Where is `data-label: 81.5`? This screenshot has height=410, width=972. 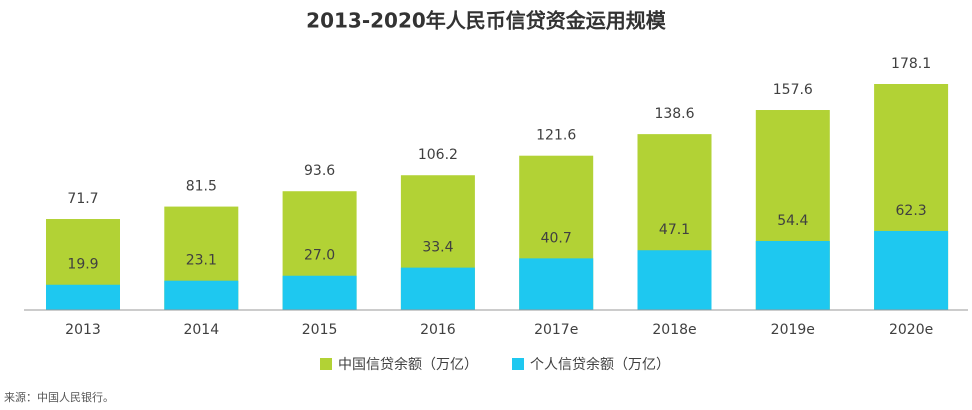
data-label: 81.5 is located at coordinates (201, 187).